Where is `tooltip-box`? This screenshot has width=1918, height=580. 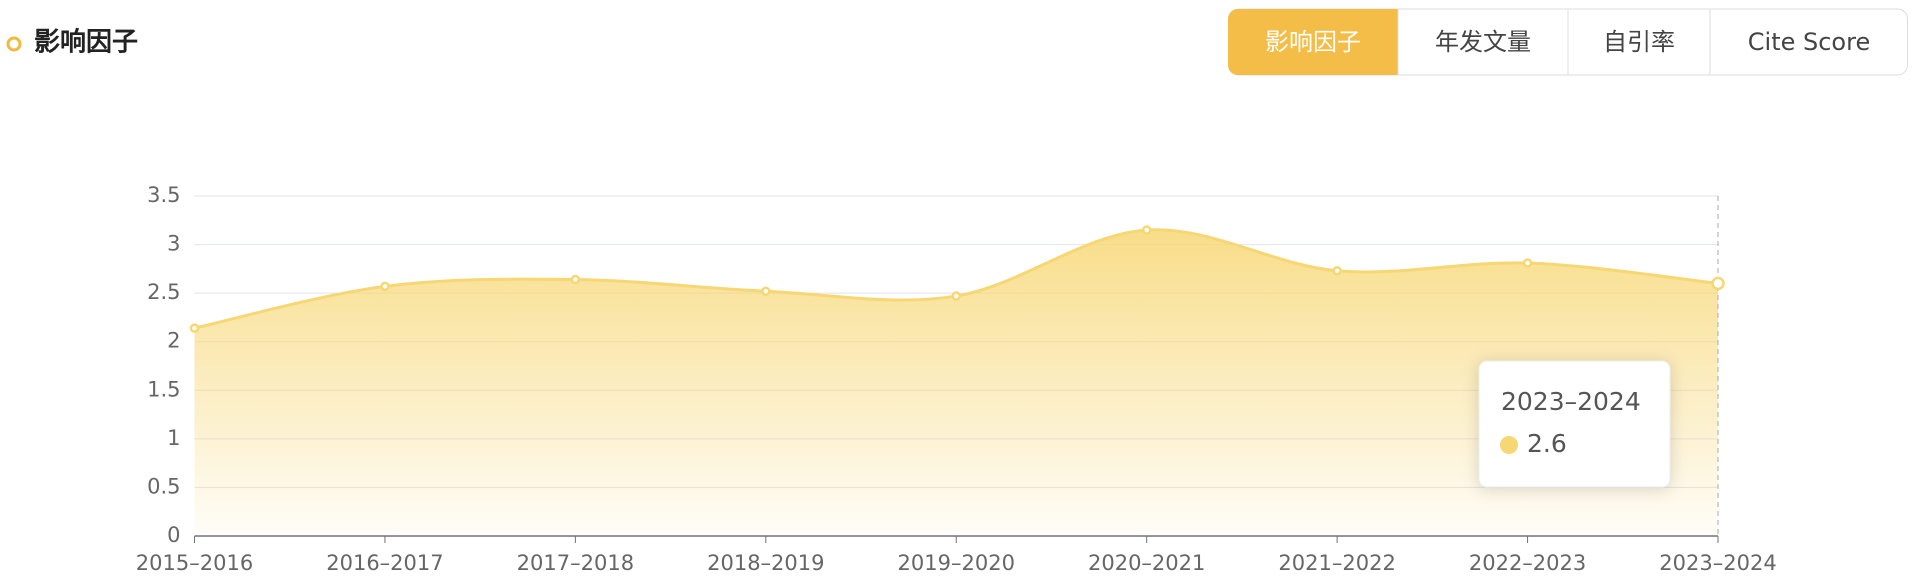 tooltip-box is located at coordinates (1574, 424).